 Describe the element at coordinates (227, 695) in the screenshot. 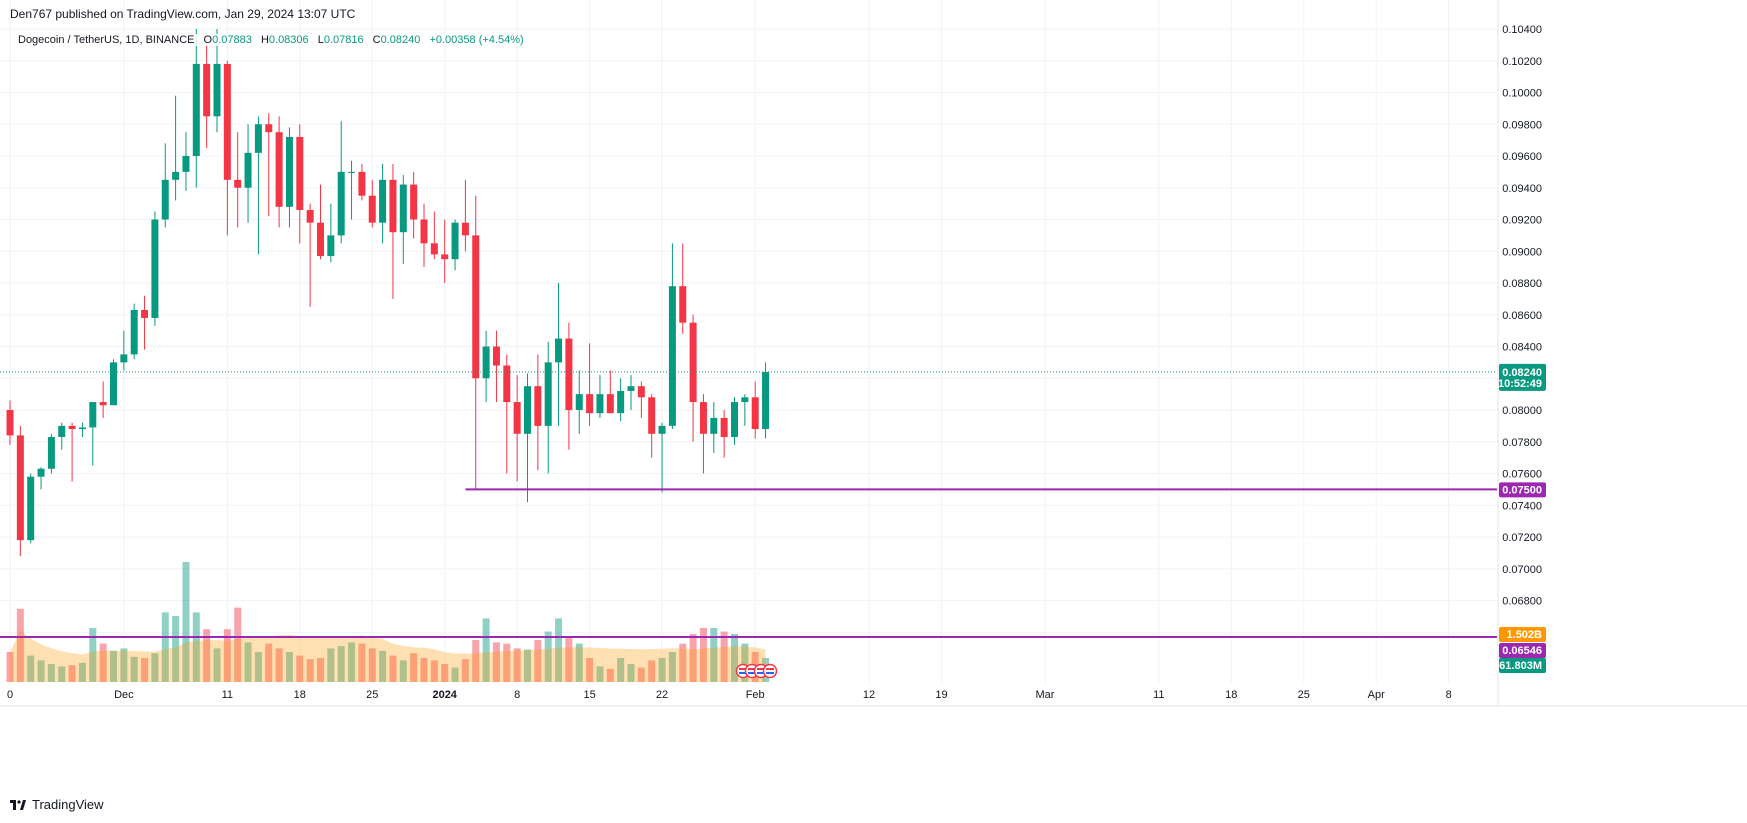

I see `x-tick-label: 11` at that location.